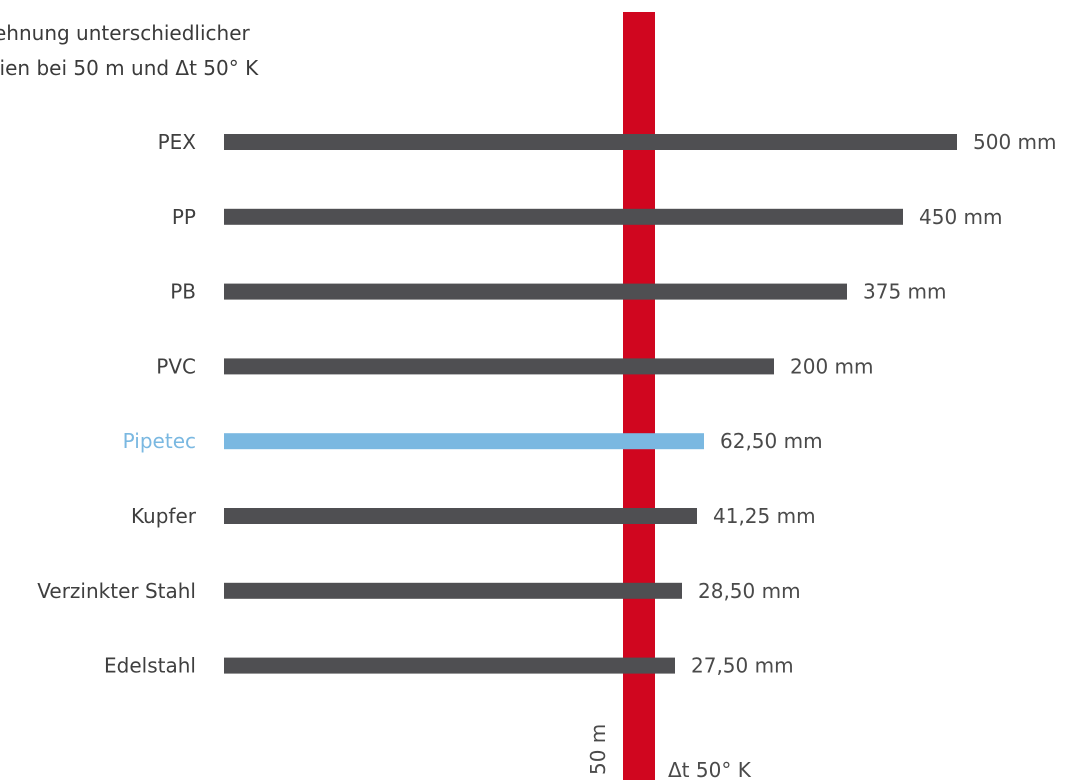 Image resolution: width=1072 pixels, height=780 pixels. Describe the element at coordinates (832, 366) in the screenshot. I see `value-label-pvc: 200 mm` at that location.